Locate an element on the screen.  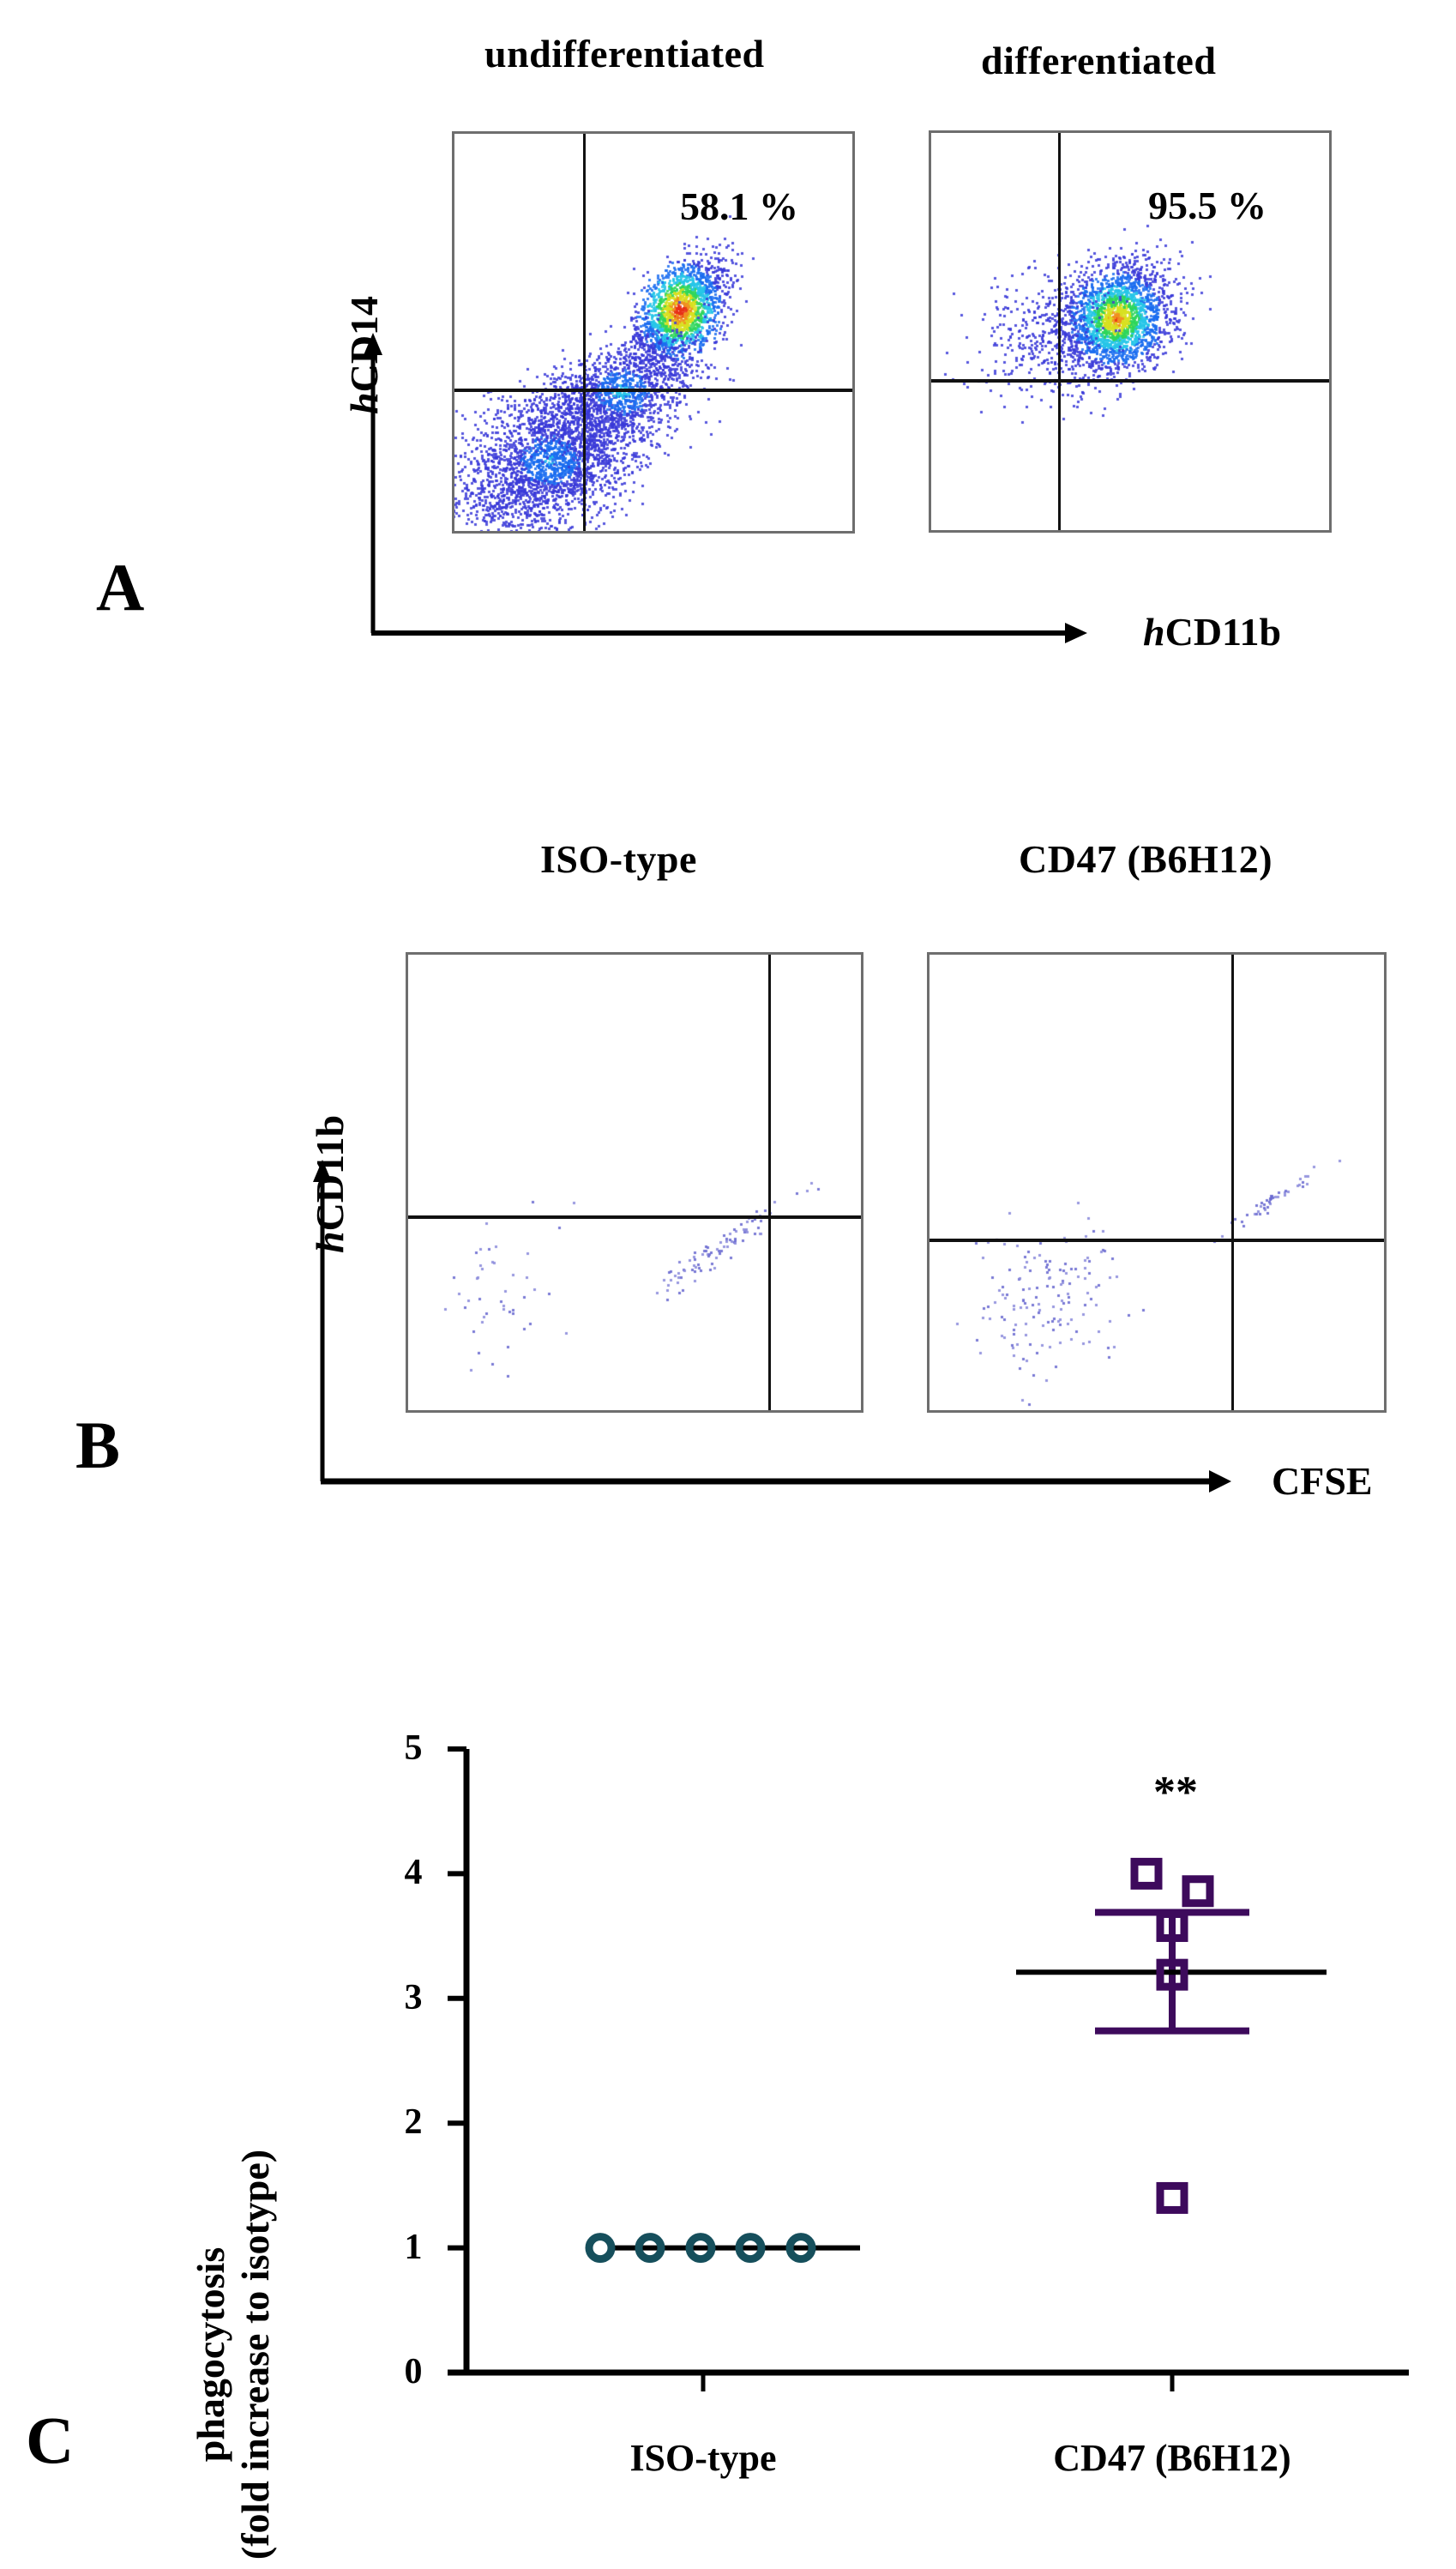
y-tick-label: 1 is located at coordinates (414, 2247).